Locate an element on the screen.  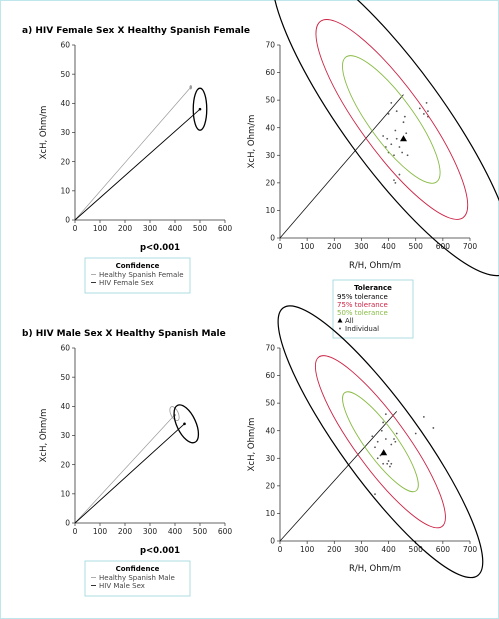
x-tick-label: 0 is located at coordinates (75, 531).